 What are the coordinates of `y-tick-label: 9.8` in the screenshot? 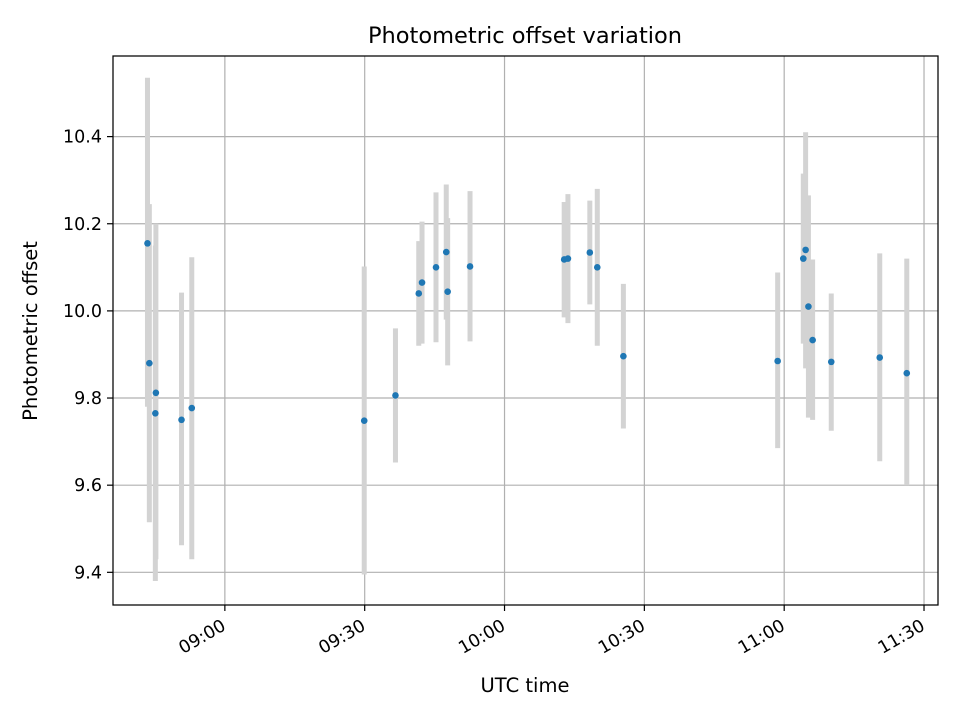 It's located at (88, 399).